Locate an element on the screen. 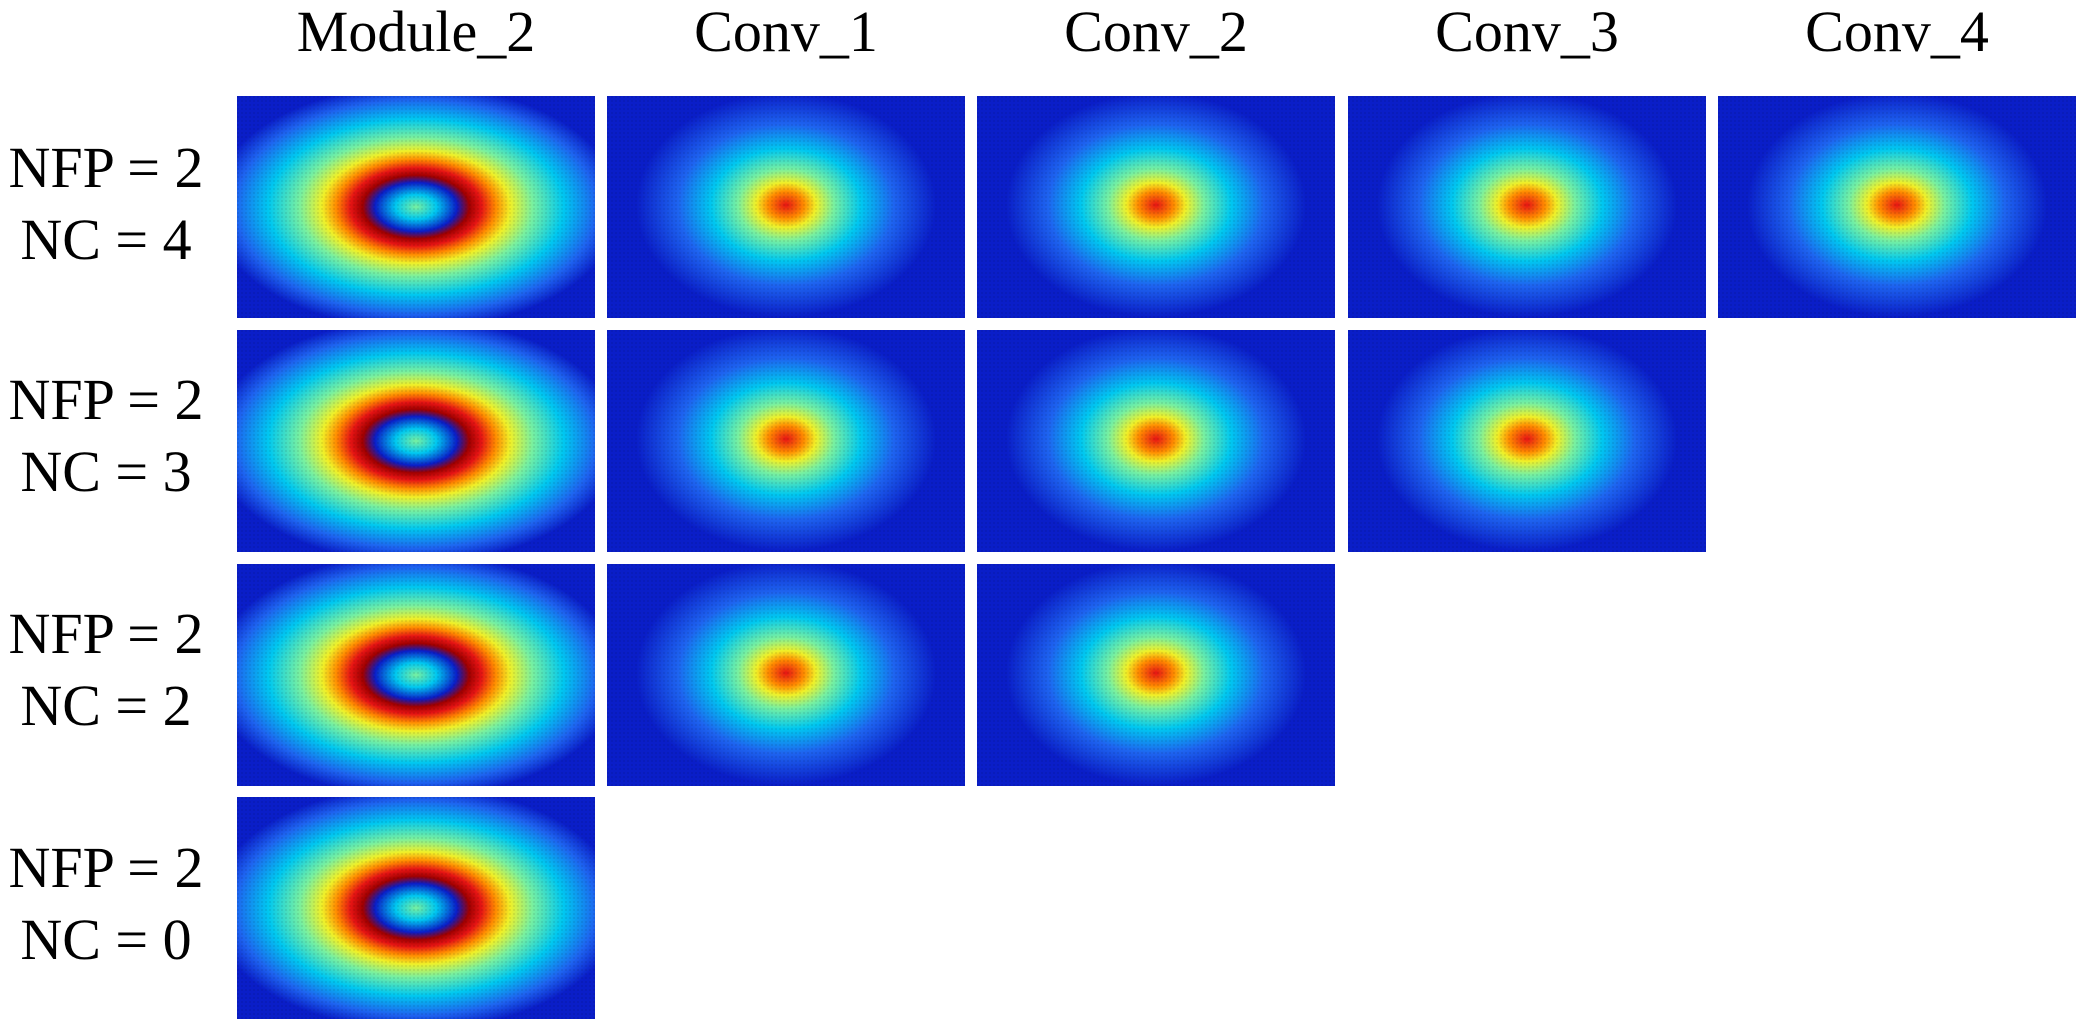 Image resolution: width=2079 pixels, height=1021 pixels. row-label-1: NFP = 2 NC = 4 is located at coordinates (106, 204).